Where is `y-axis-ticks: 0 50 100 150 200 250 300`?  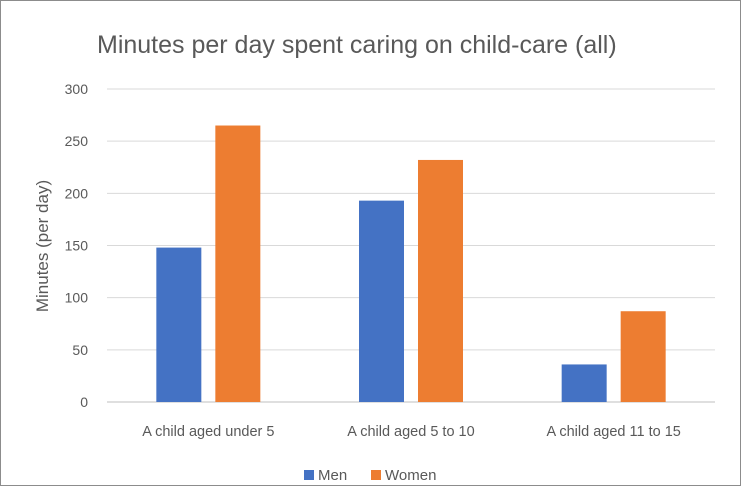 y-axis-ticks: 0 50 100 150 200 250 300 is located at coordinates (77, 245).